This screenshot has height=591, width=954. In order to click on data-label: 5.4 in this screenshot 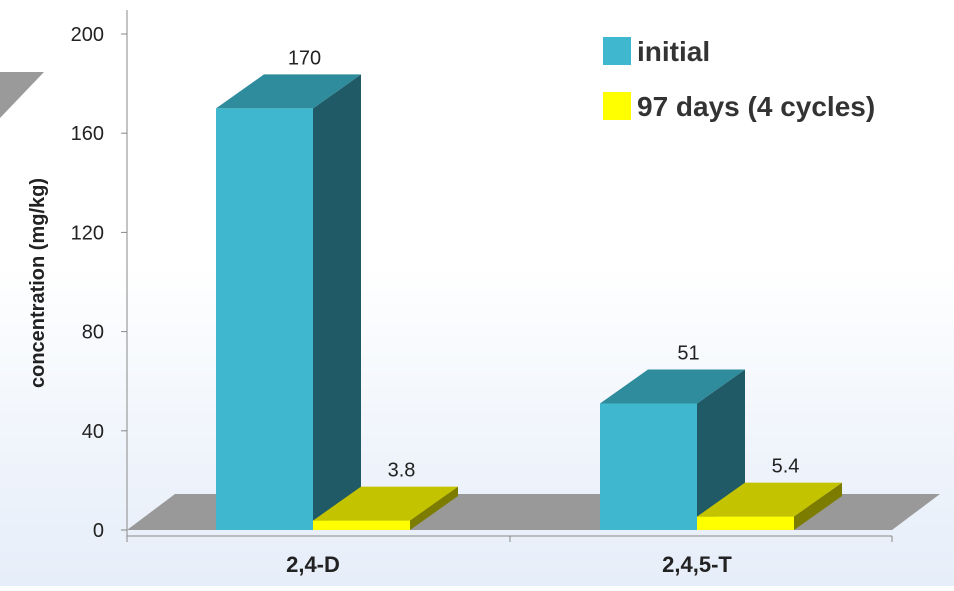, I will do `click(786, 467)`.